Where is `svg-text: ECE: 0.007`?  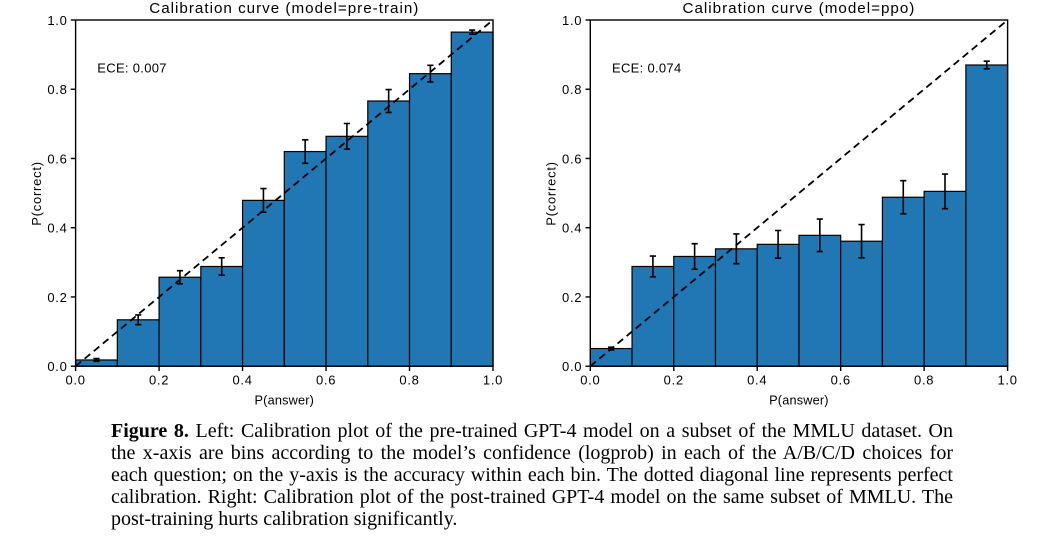 svg-text: ECE: 0.007 is located at coordinates (132, 68).